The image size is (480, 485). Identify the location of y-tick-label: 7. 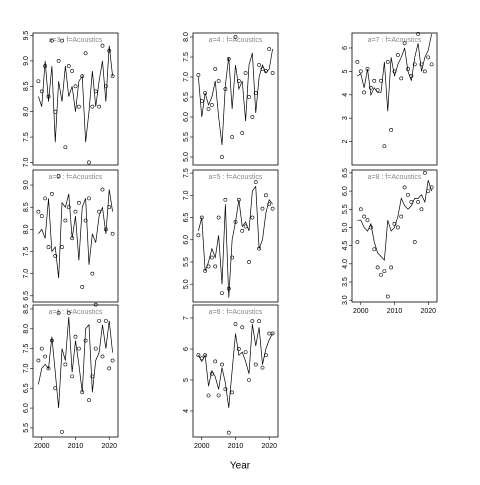
(186, 318).